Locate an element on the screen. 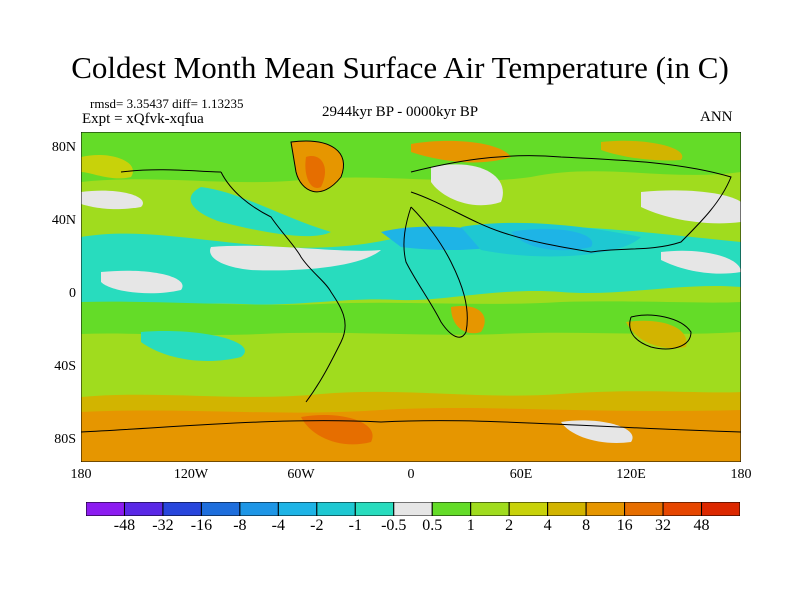 The width and height of the screenshot is (800, 600). experiment-label: Expt = xQfvk-xqfua is located at coordinates (143, 119).